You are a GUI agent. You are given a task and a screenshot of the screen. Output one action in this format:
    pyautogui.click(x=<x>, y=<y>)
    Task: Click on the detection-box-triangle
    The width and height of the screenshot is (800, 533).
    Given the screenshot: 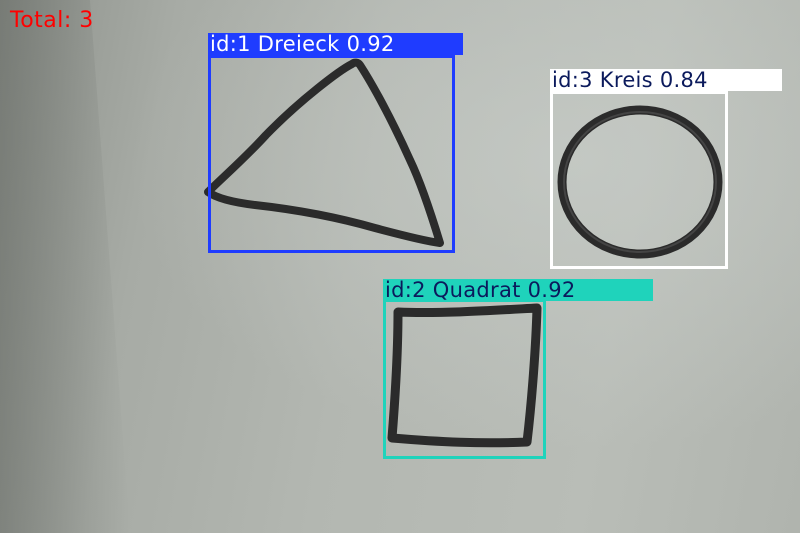 What is the action you would take?
    pyautogui.click(x=331, y=154)
    